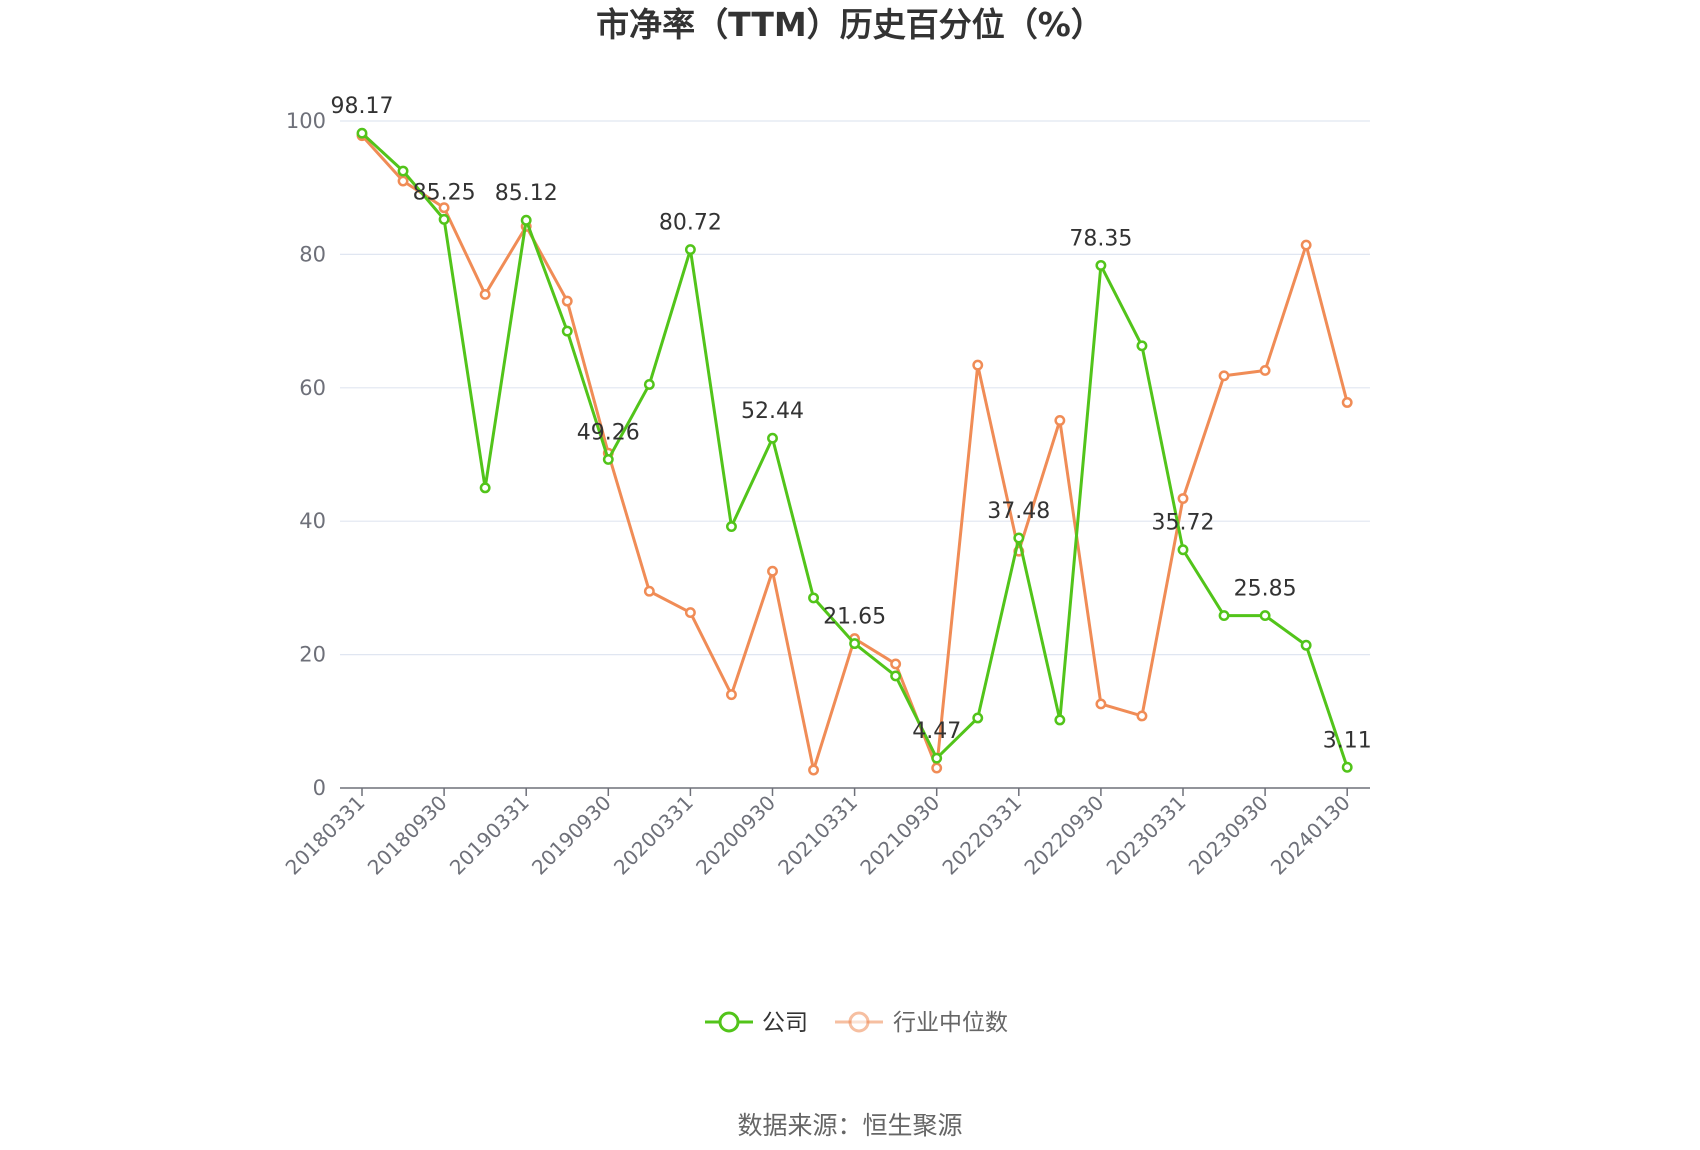 The height and width of the screenshot is (1150, 1700). What do you see at coordinates (312, 388) in the screenshot?
I see `y-tick-label: 60` at bounding box center [312, 388].